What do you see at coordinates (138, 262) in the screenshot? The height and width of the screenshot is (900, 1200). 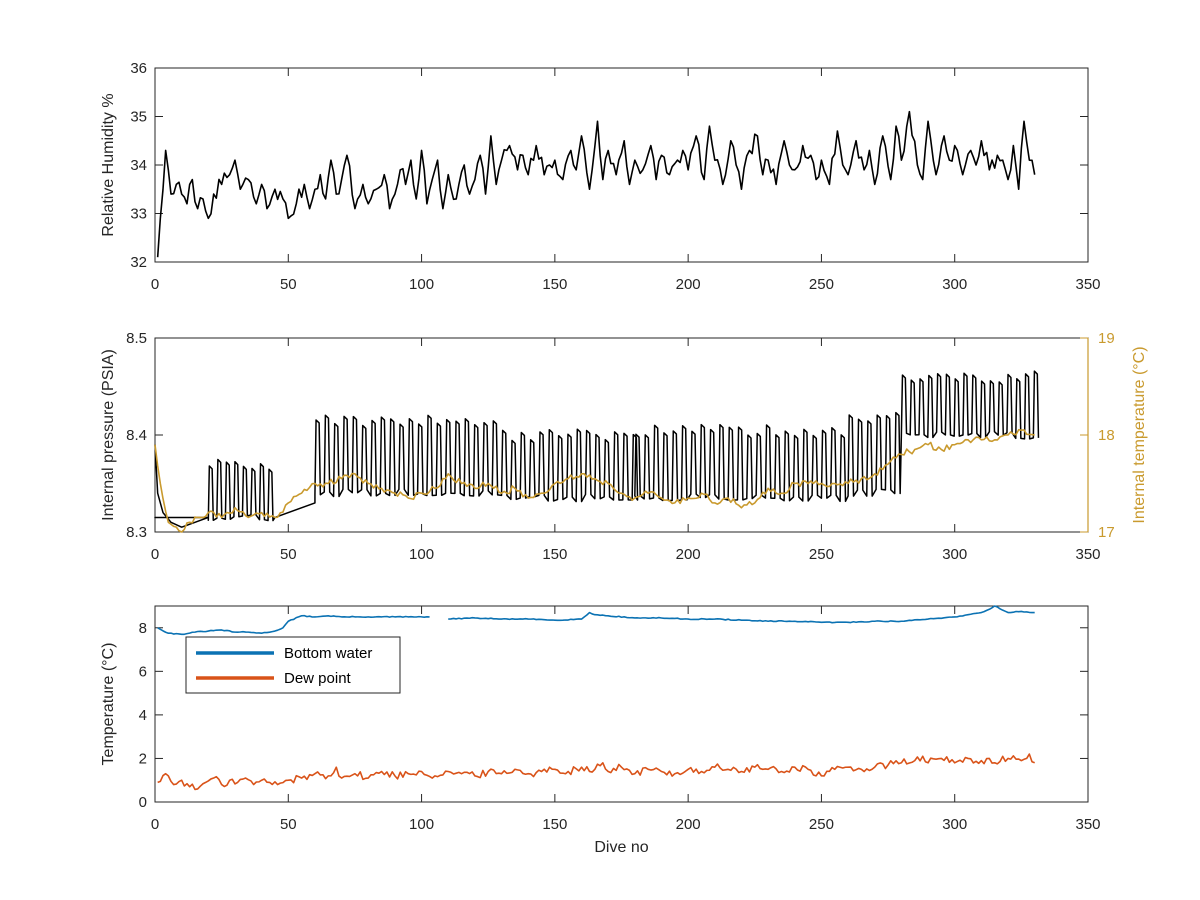 I see `y-tick-label: 32` at bounding box center [138, 262].